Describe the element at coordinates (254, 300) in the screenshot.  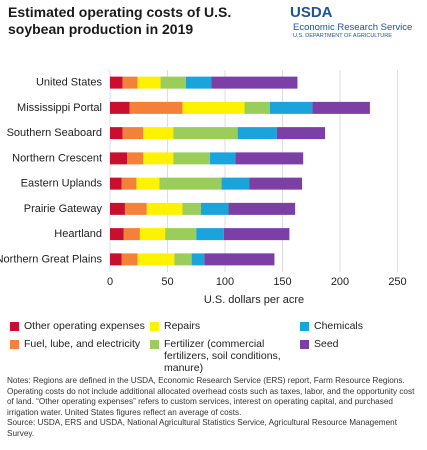
I see `x-axis-label: U.S. dollars per acre` at that location.